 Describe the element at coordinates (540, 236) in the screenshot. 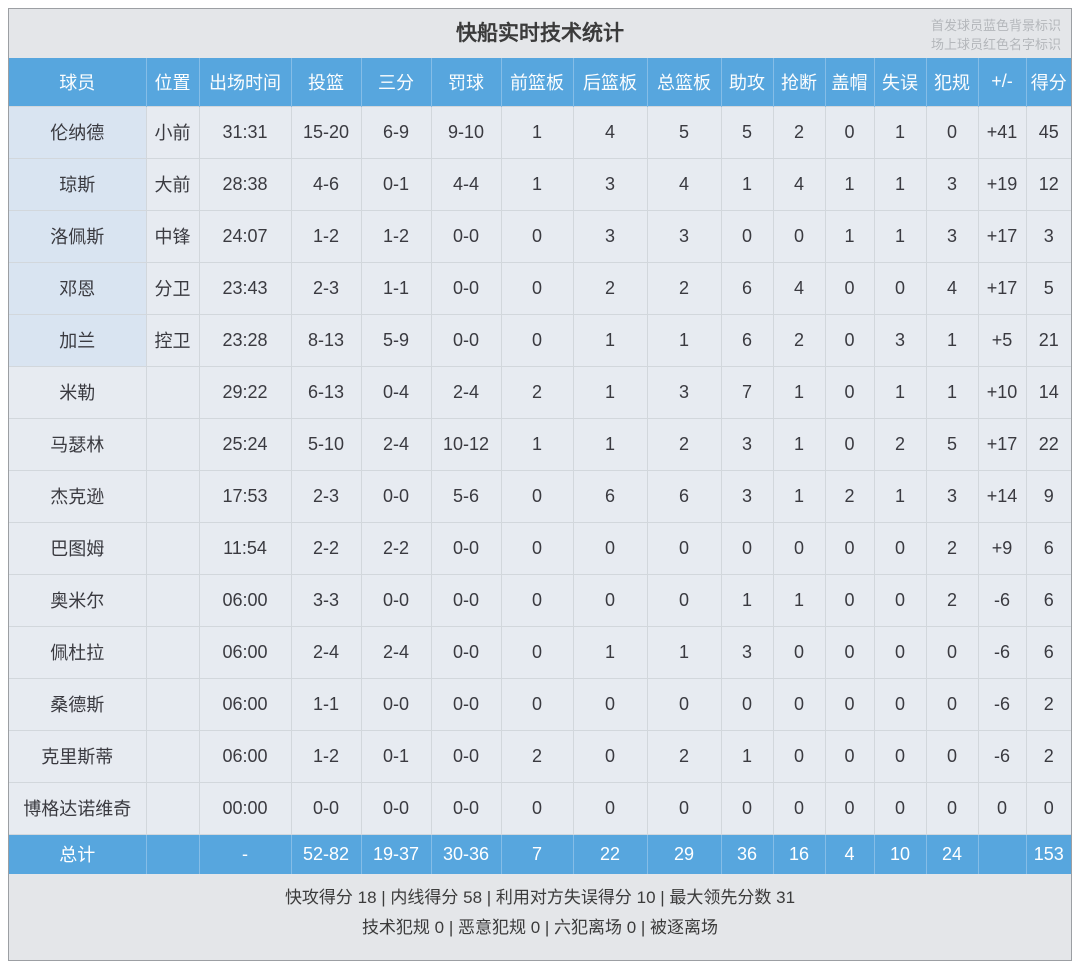

I see `player-row: 洛佩斯 中锋 24:07 1-2 1-2 0-0 0 3 3 0 0 1 1 3 +17 3` at that location.